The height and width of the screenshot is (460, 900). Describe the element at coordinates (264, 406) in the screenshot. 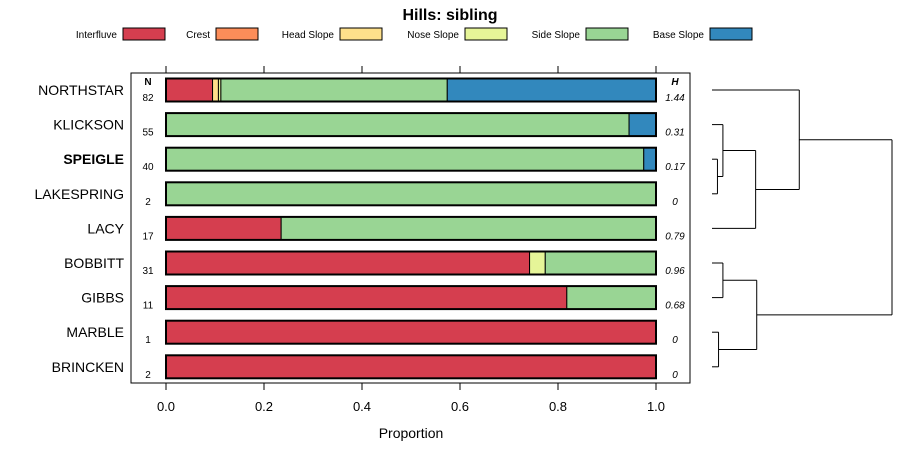

I see `x-tick-label: 0.2` at that location.